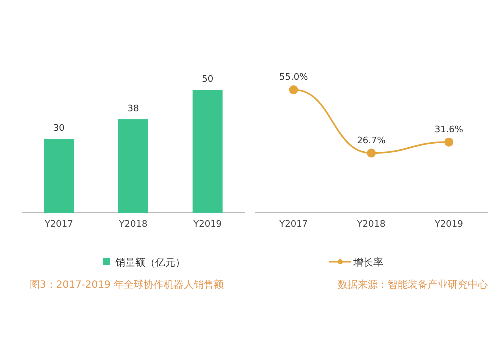 This screenshot has width=500, height=362. I want to click on data-label: 38, so click(134, 109).